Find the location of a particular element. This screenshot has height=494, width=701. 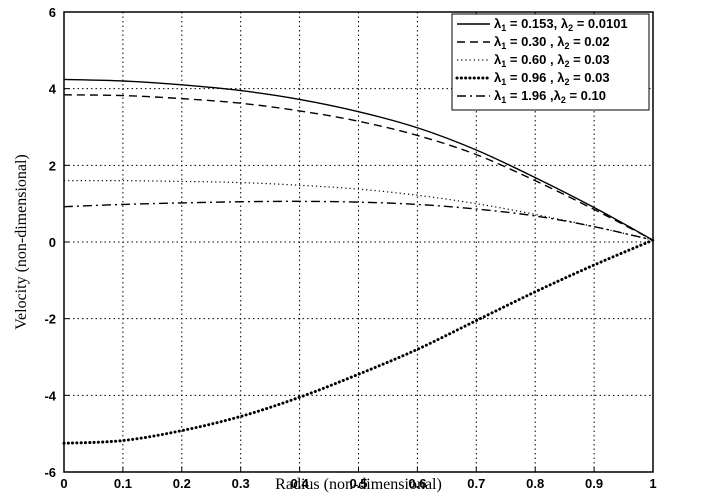

x-tick-label: 0 is located at coordinates (63, 483).